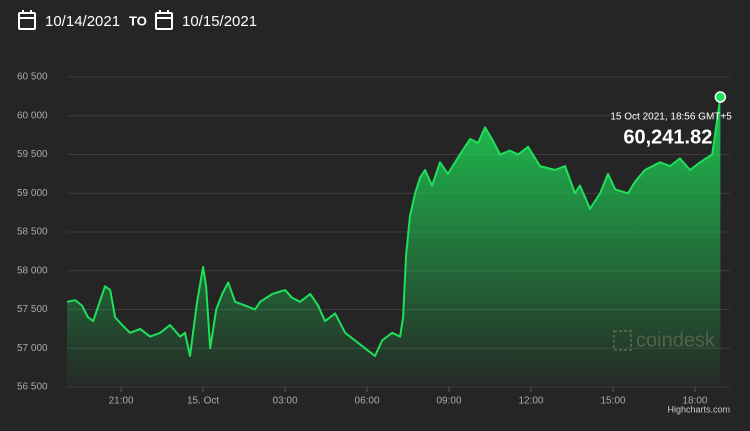 Image resolution: width=750 pixels, height=431 pixels. Describe the element at coordinates (32, 348) in the screenshot. I see `y-tick-label: 57 000` at that location.